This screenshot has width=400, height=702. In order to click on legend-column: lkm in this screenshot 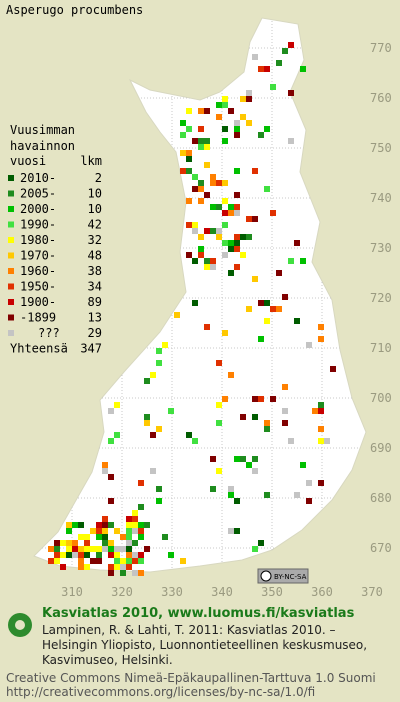, I will do `click(91, 161)`.